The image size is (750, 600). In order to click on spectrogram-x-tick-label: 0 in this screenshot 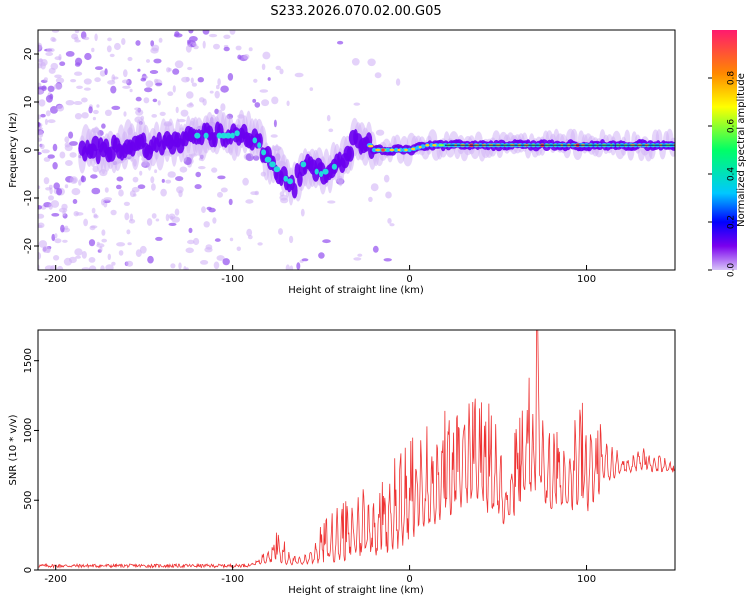, I will do `click(409, 279)`.